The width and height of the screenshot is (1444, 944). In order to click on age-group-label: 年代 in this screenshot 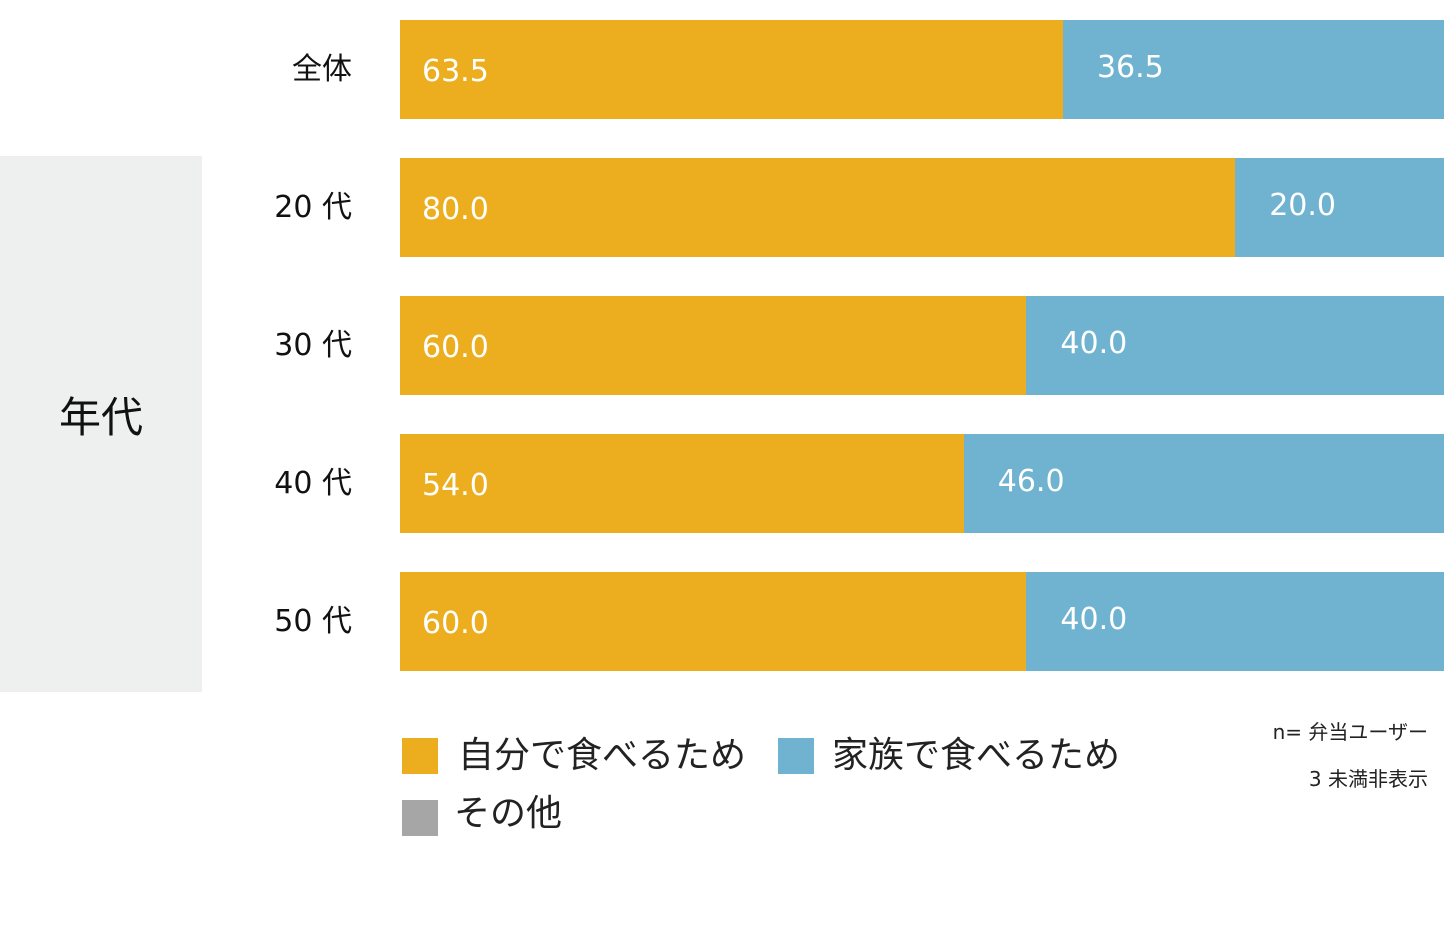, I will do `click(100, 417)`.